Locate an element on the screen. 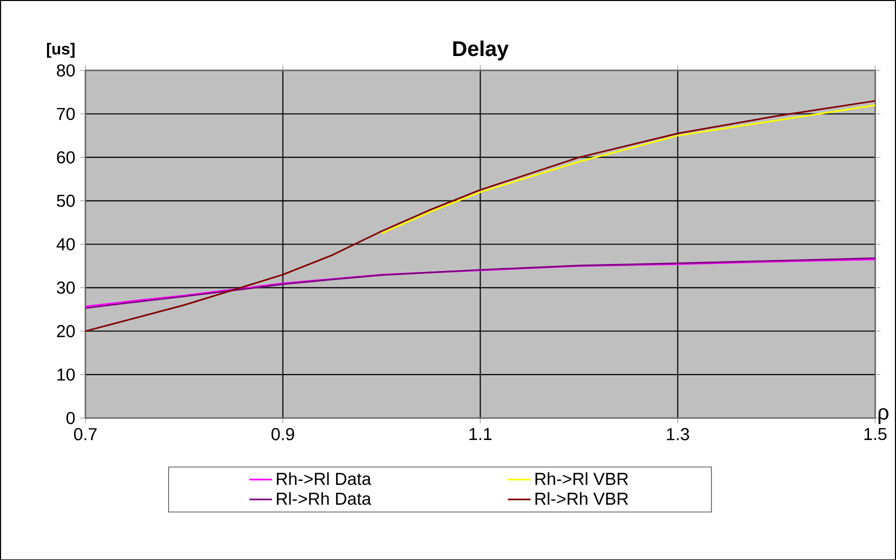 This screenshot has height=560, width=896. y-tick-label: 80 is located at coordinates (65, 70).